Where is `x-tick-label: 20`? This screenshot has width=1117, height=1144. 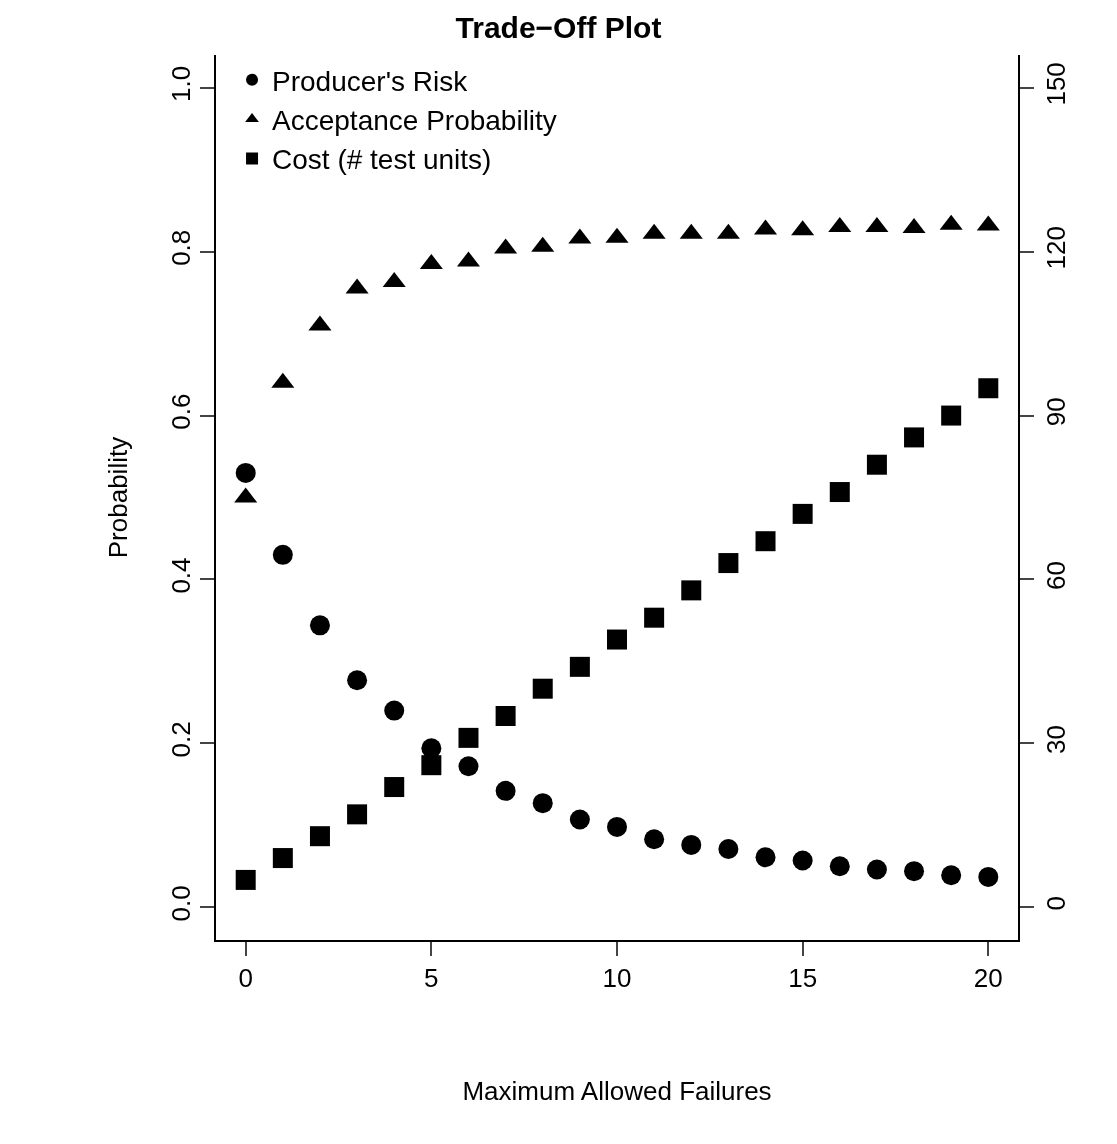 x-tick-label: 20 is located at coordinates (988, 978).